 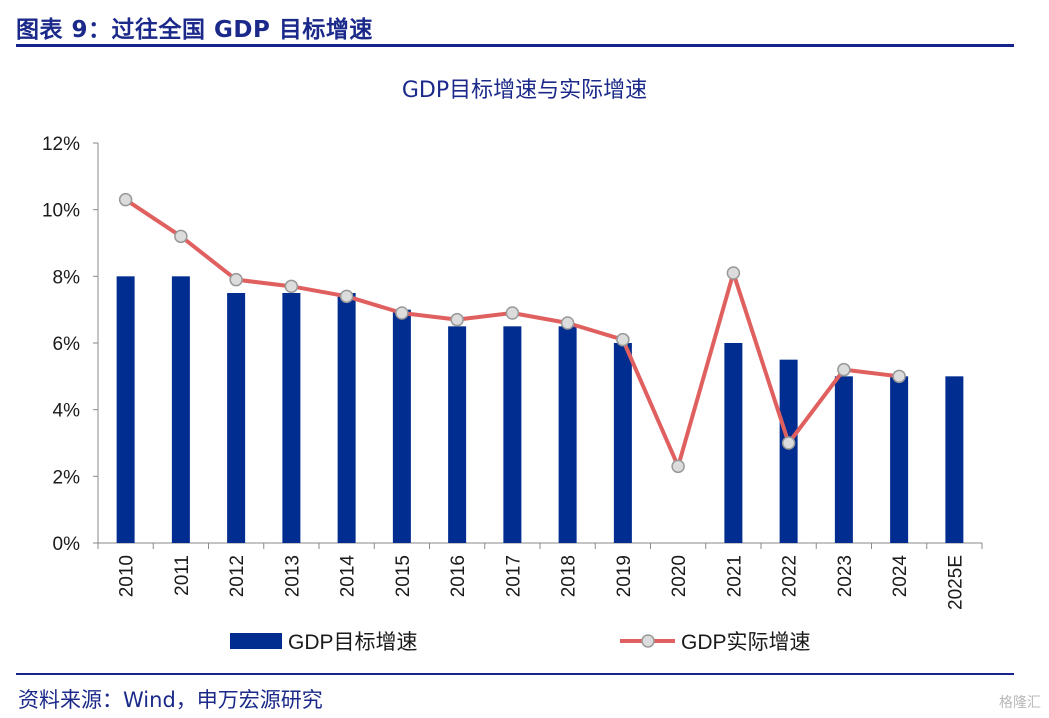 I want to click on figure-title: 图表 9：过往全国 GDP 目标增速, so click(x=194, y=30).